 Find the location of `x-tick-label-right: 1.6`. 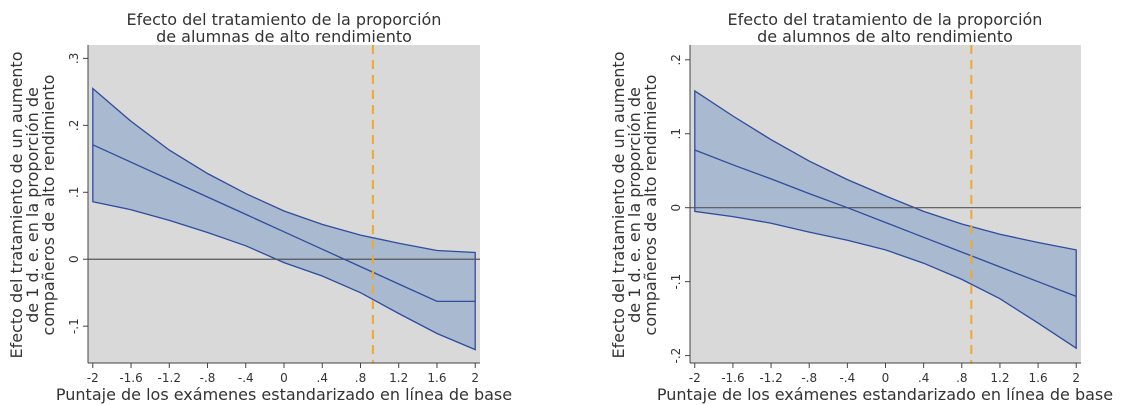

x-tick-label-right: 1.6 is located at coordinates (1038, 378).